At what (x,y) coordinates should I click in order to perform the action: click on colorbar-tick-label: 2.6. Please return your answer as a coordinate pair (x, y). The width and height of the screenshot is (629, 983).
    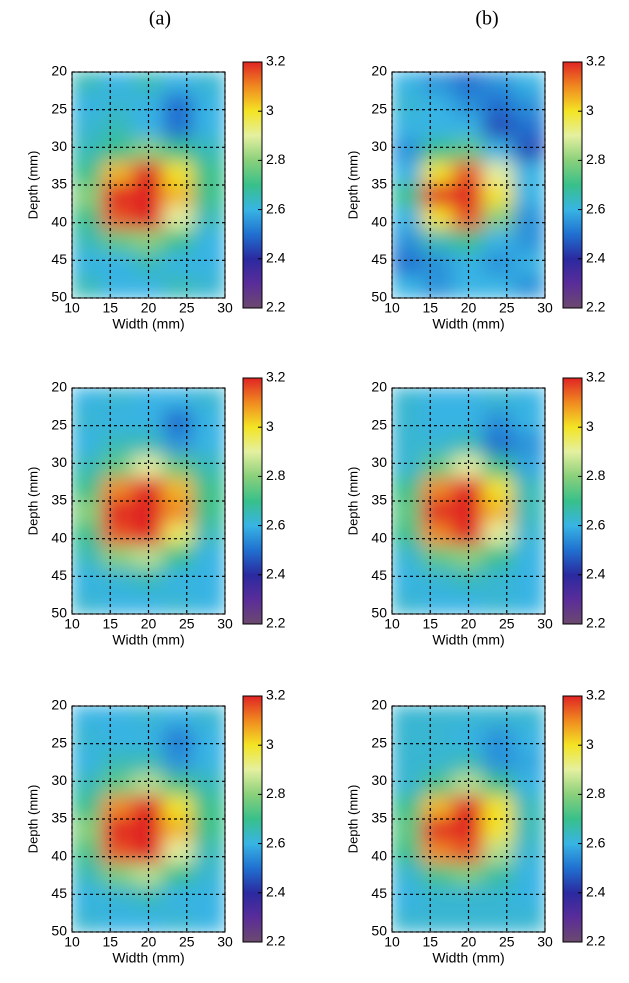
    Looking at the image, I should click on (596, 842).